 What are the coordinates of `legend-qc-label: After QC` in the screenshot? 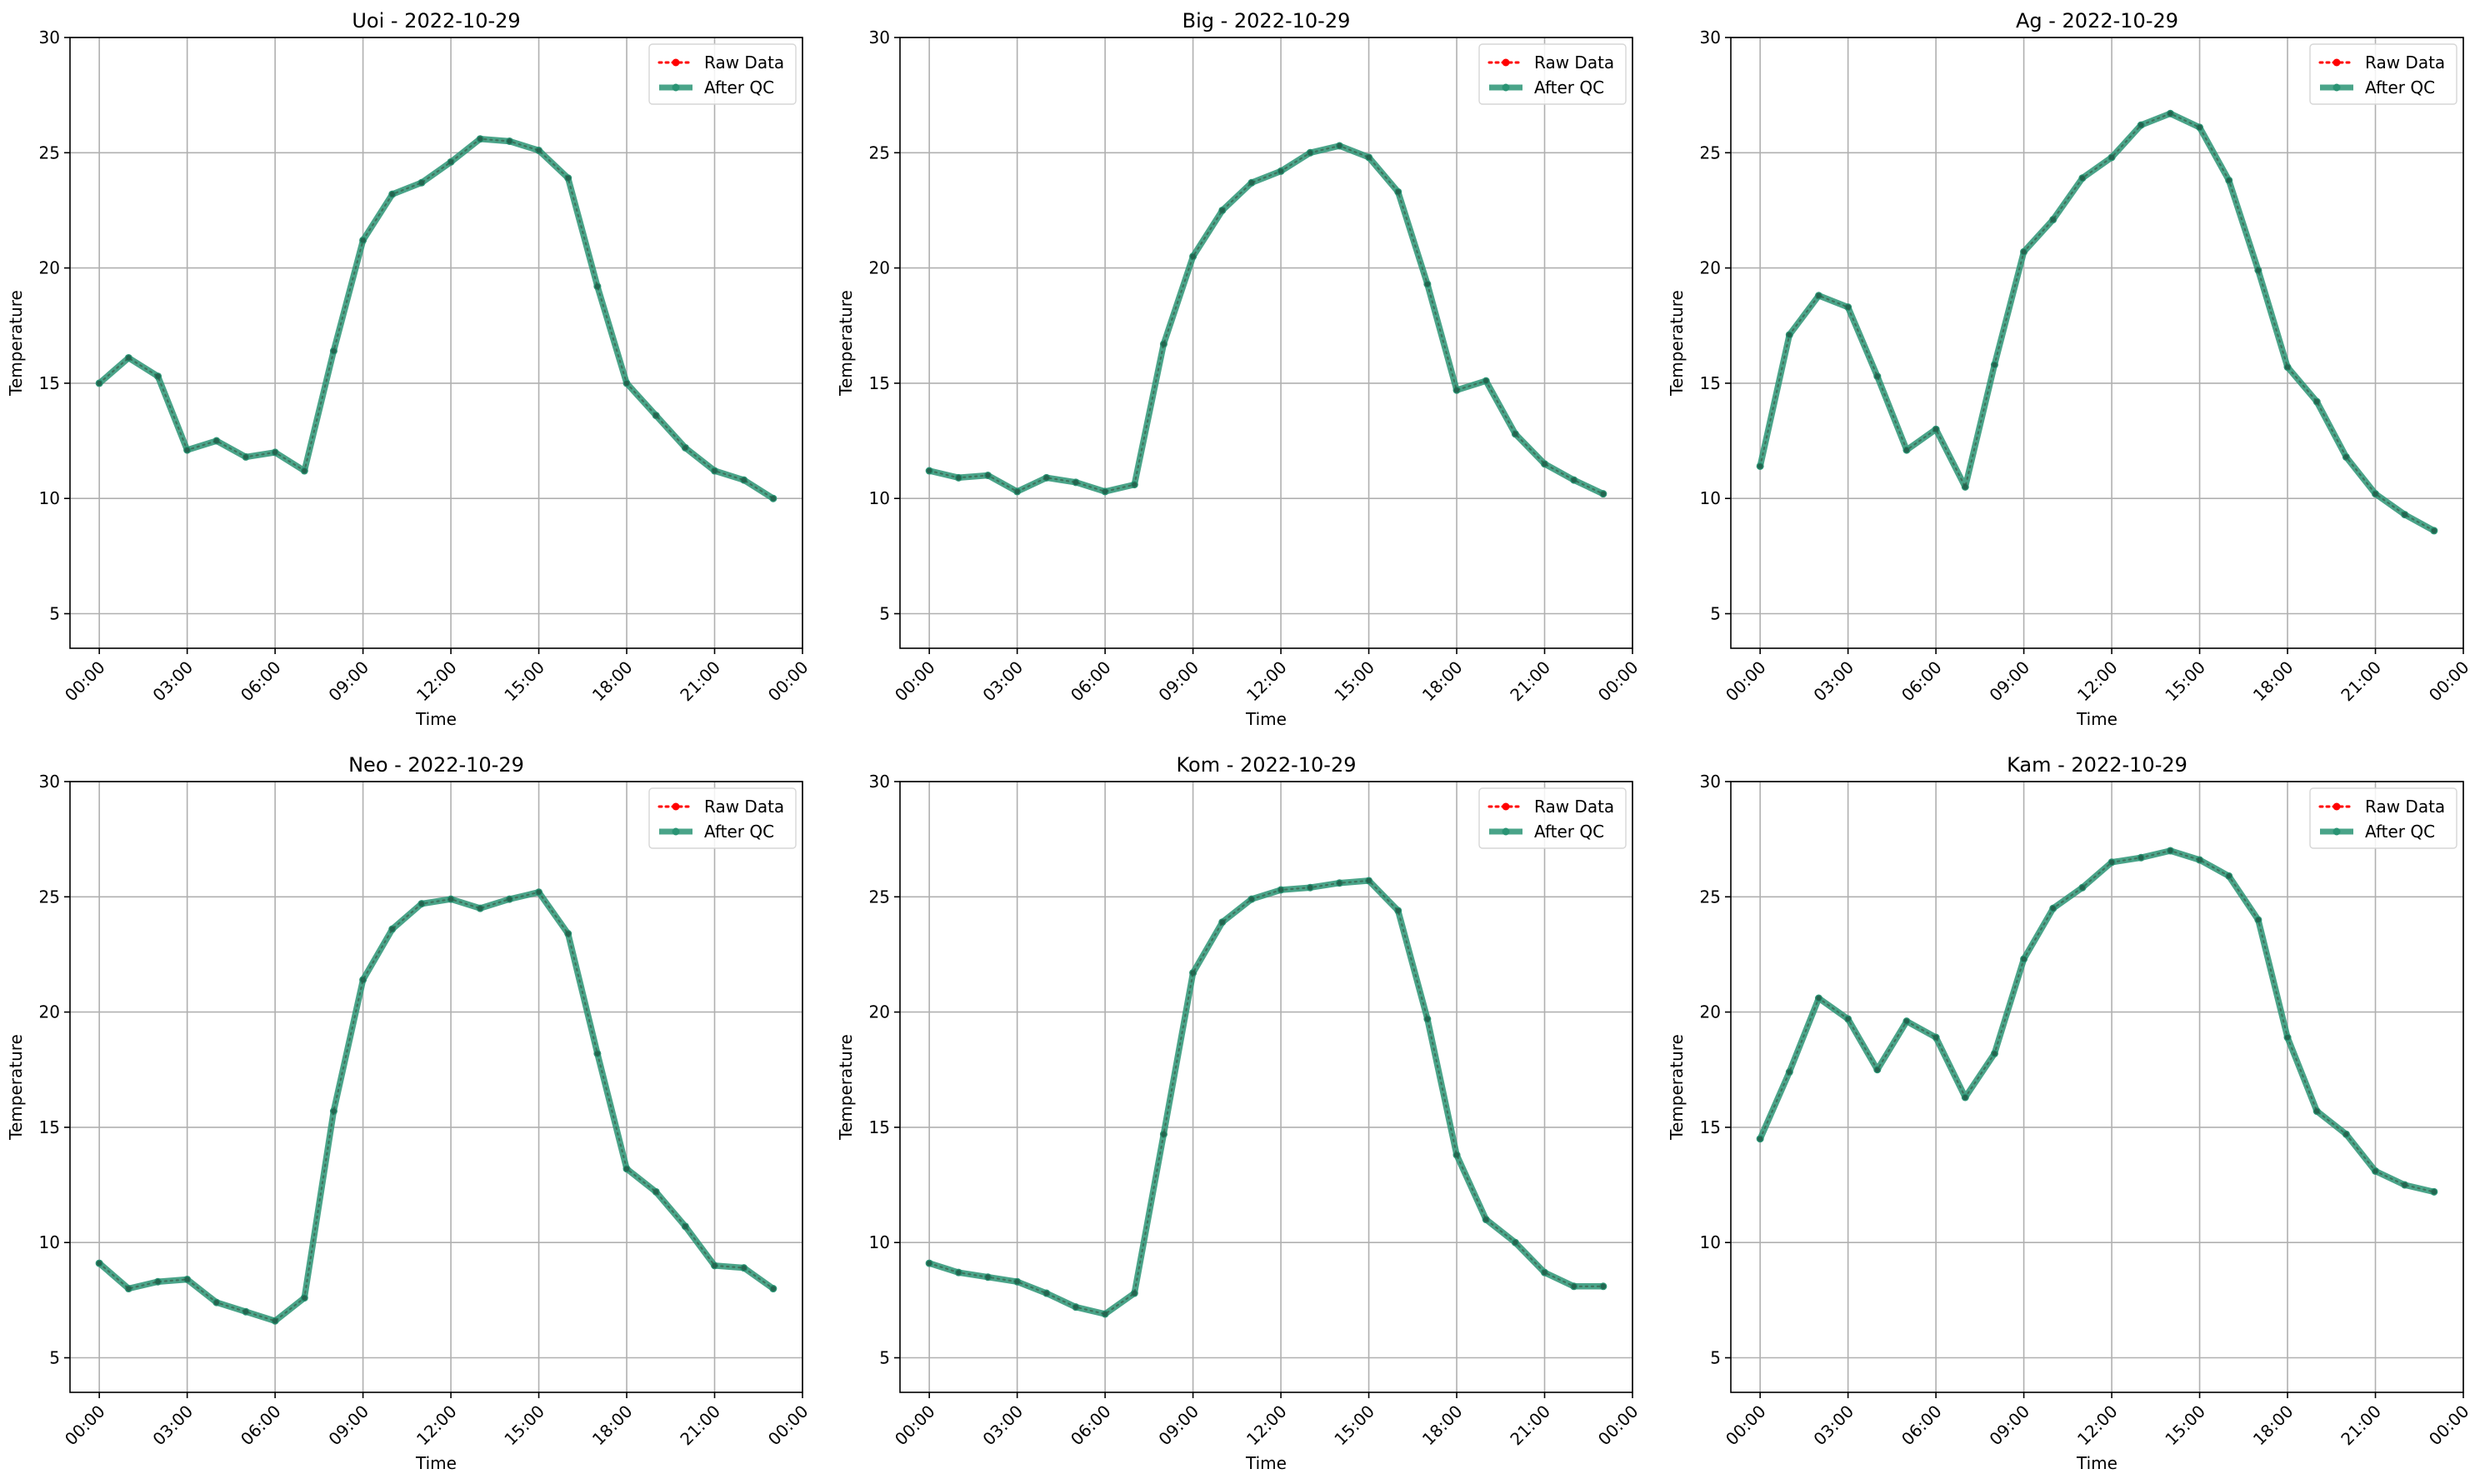 It's located at (1569, 87).